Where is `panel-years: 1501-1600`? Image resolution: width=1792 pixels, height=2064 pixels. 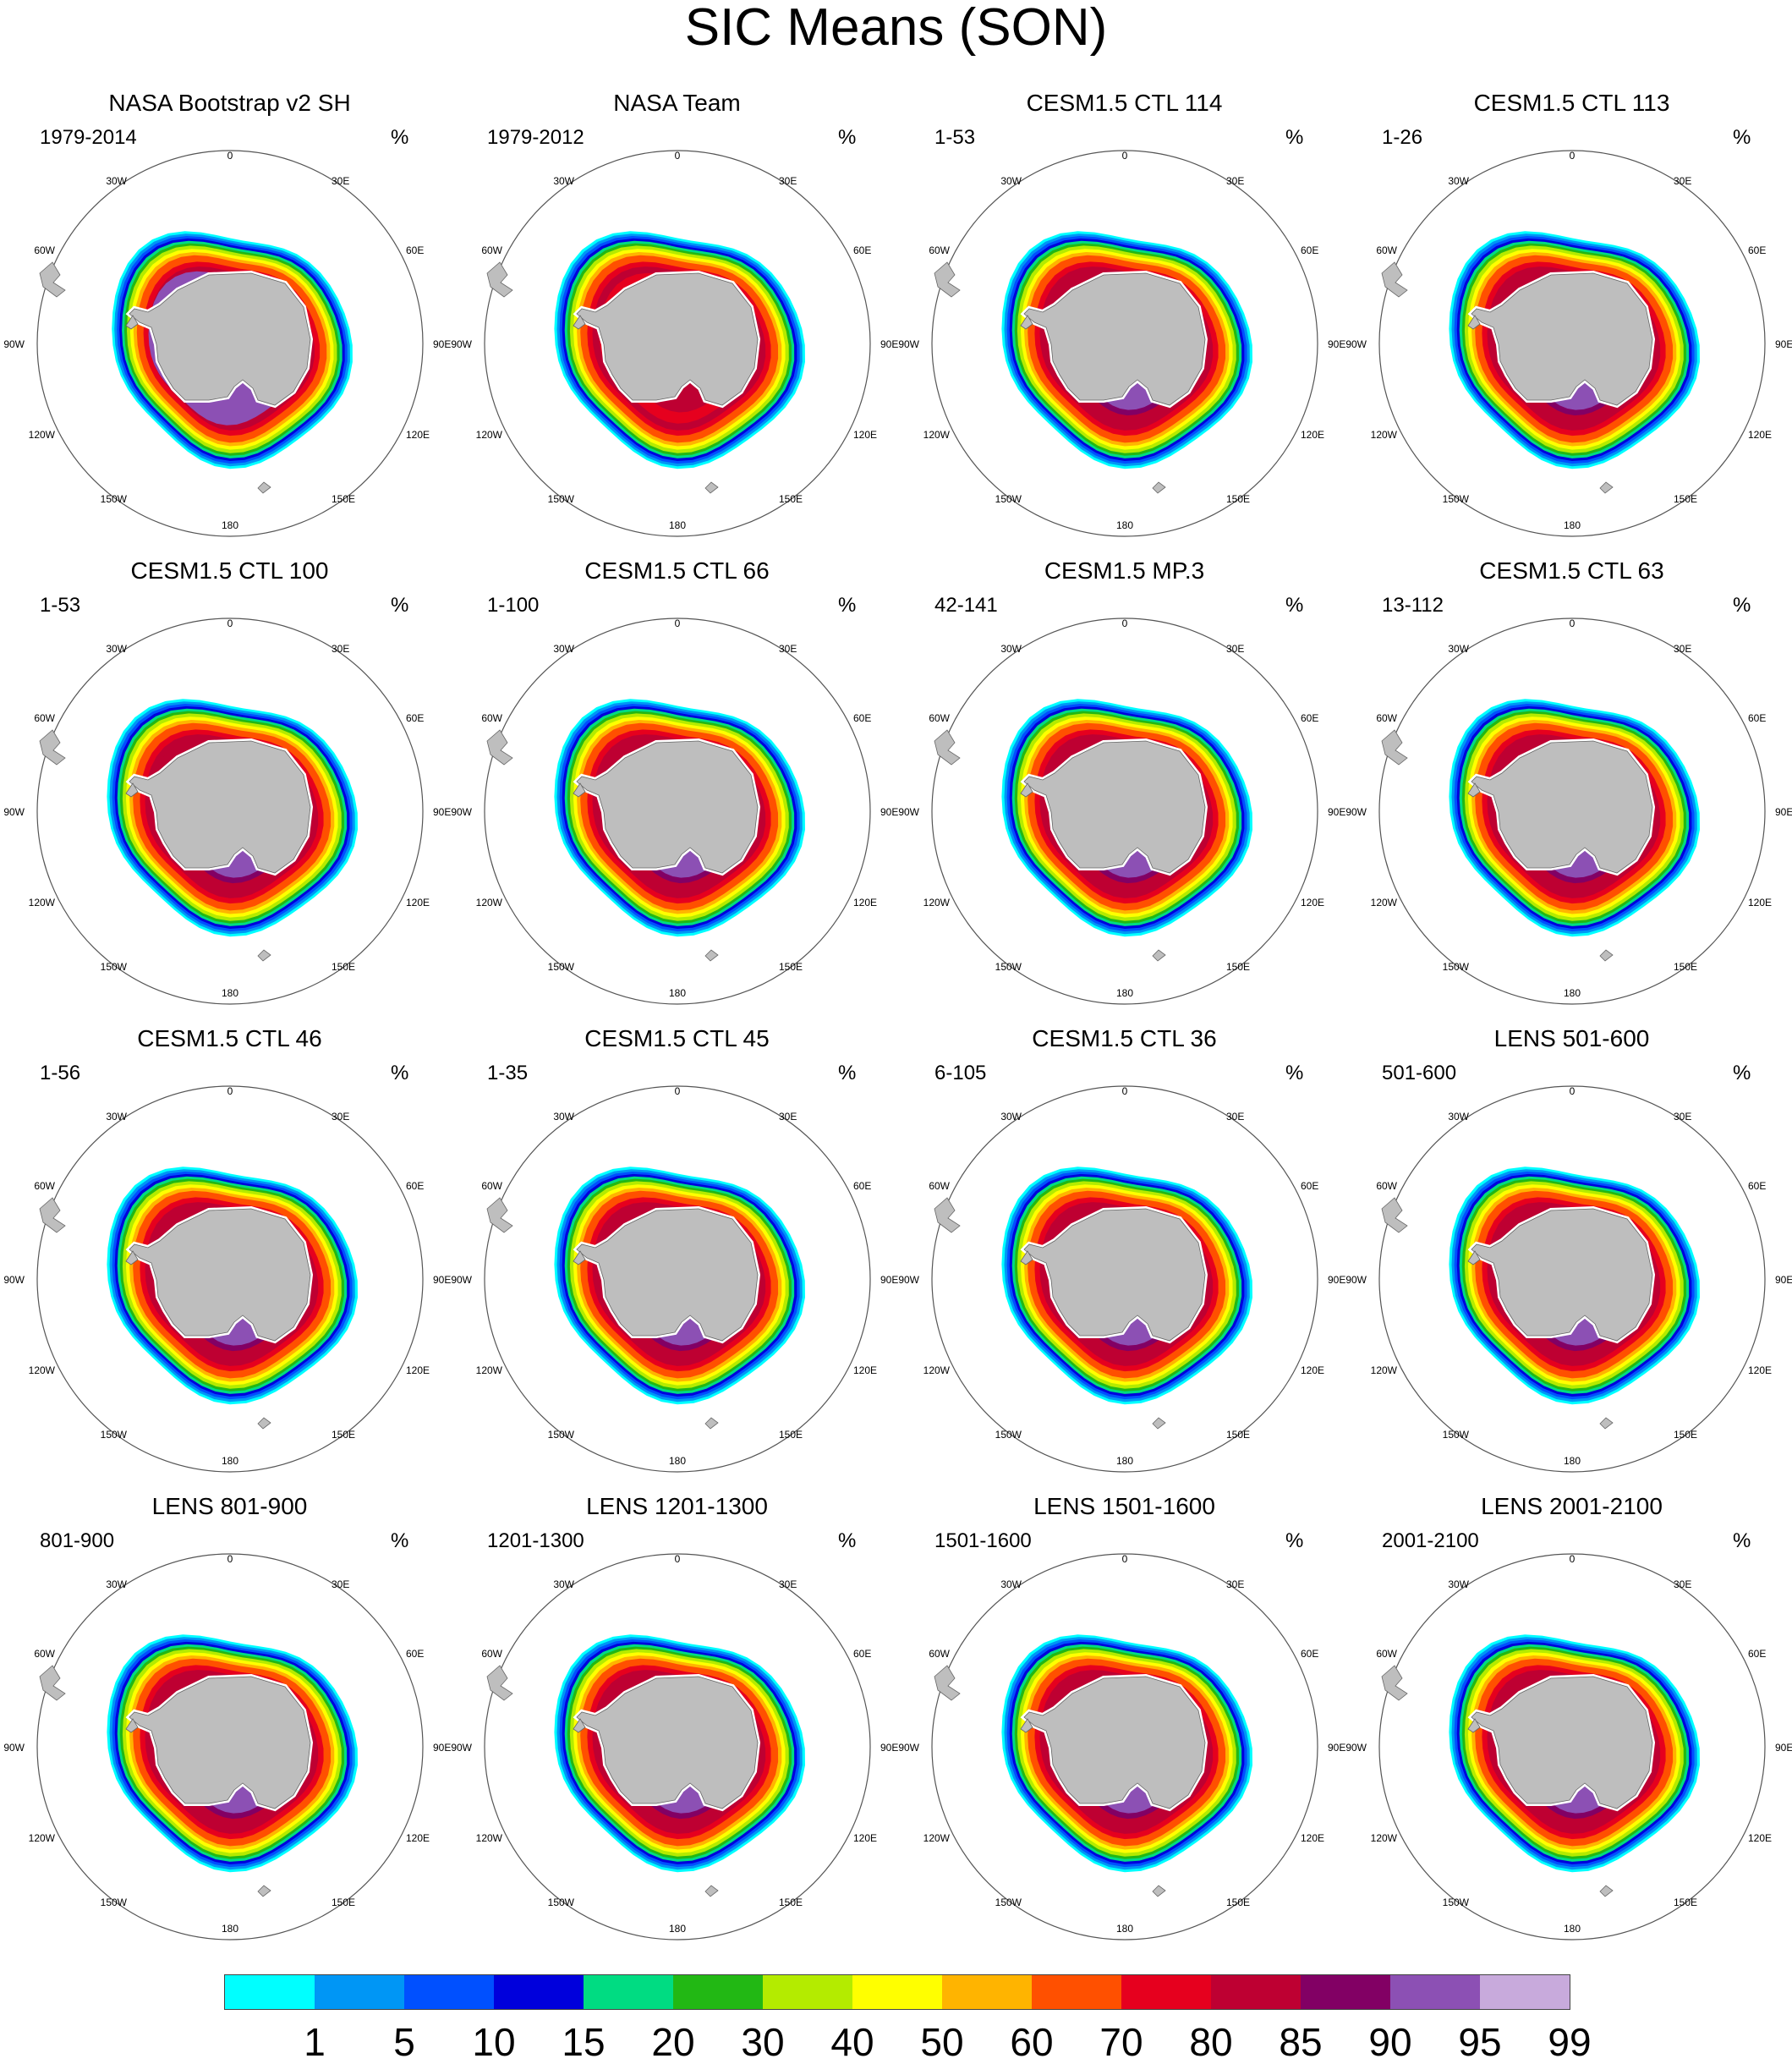 panel-years: 1501-1600 is located at coordinates (983, 1541).